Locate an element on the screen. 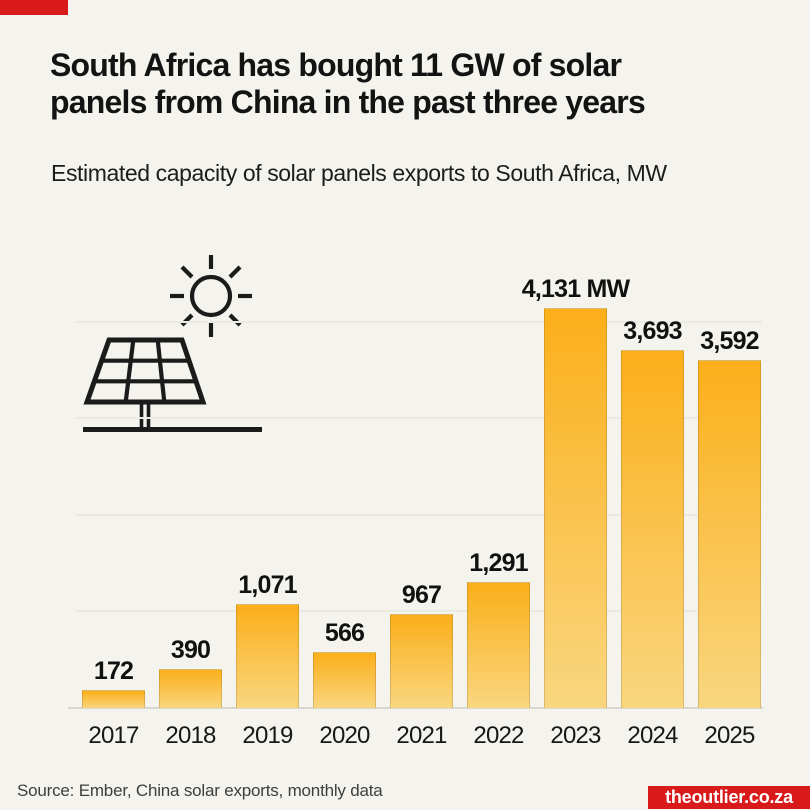 The height and width of the screenshot is (810, 810). site-badge: theoutlier.co.za is located at coordinates (729, 797).